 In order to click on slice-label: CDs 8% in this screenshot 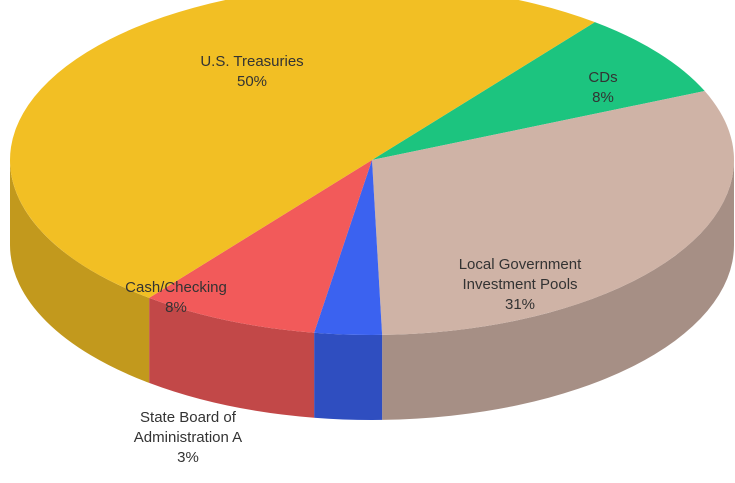, I will do `click(603, 88)`.